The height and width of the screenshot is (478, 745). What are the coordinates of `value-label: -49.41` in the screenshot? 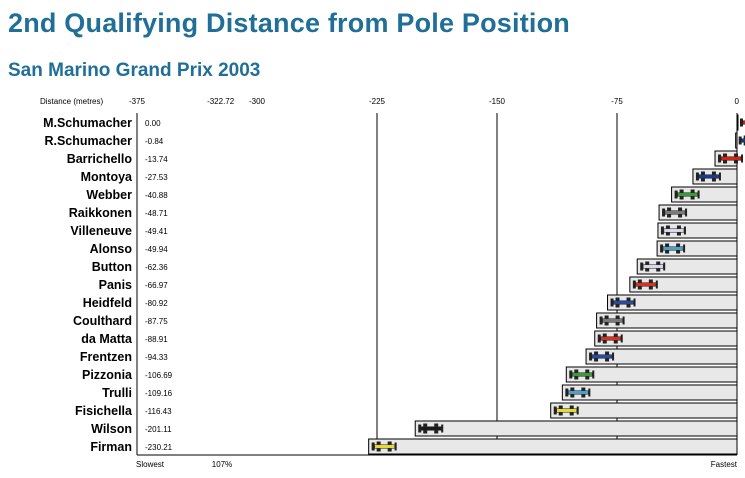 It's located at (156, 231).